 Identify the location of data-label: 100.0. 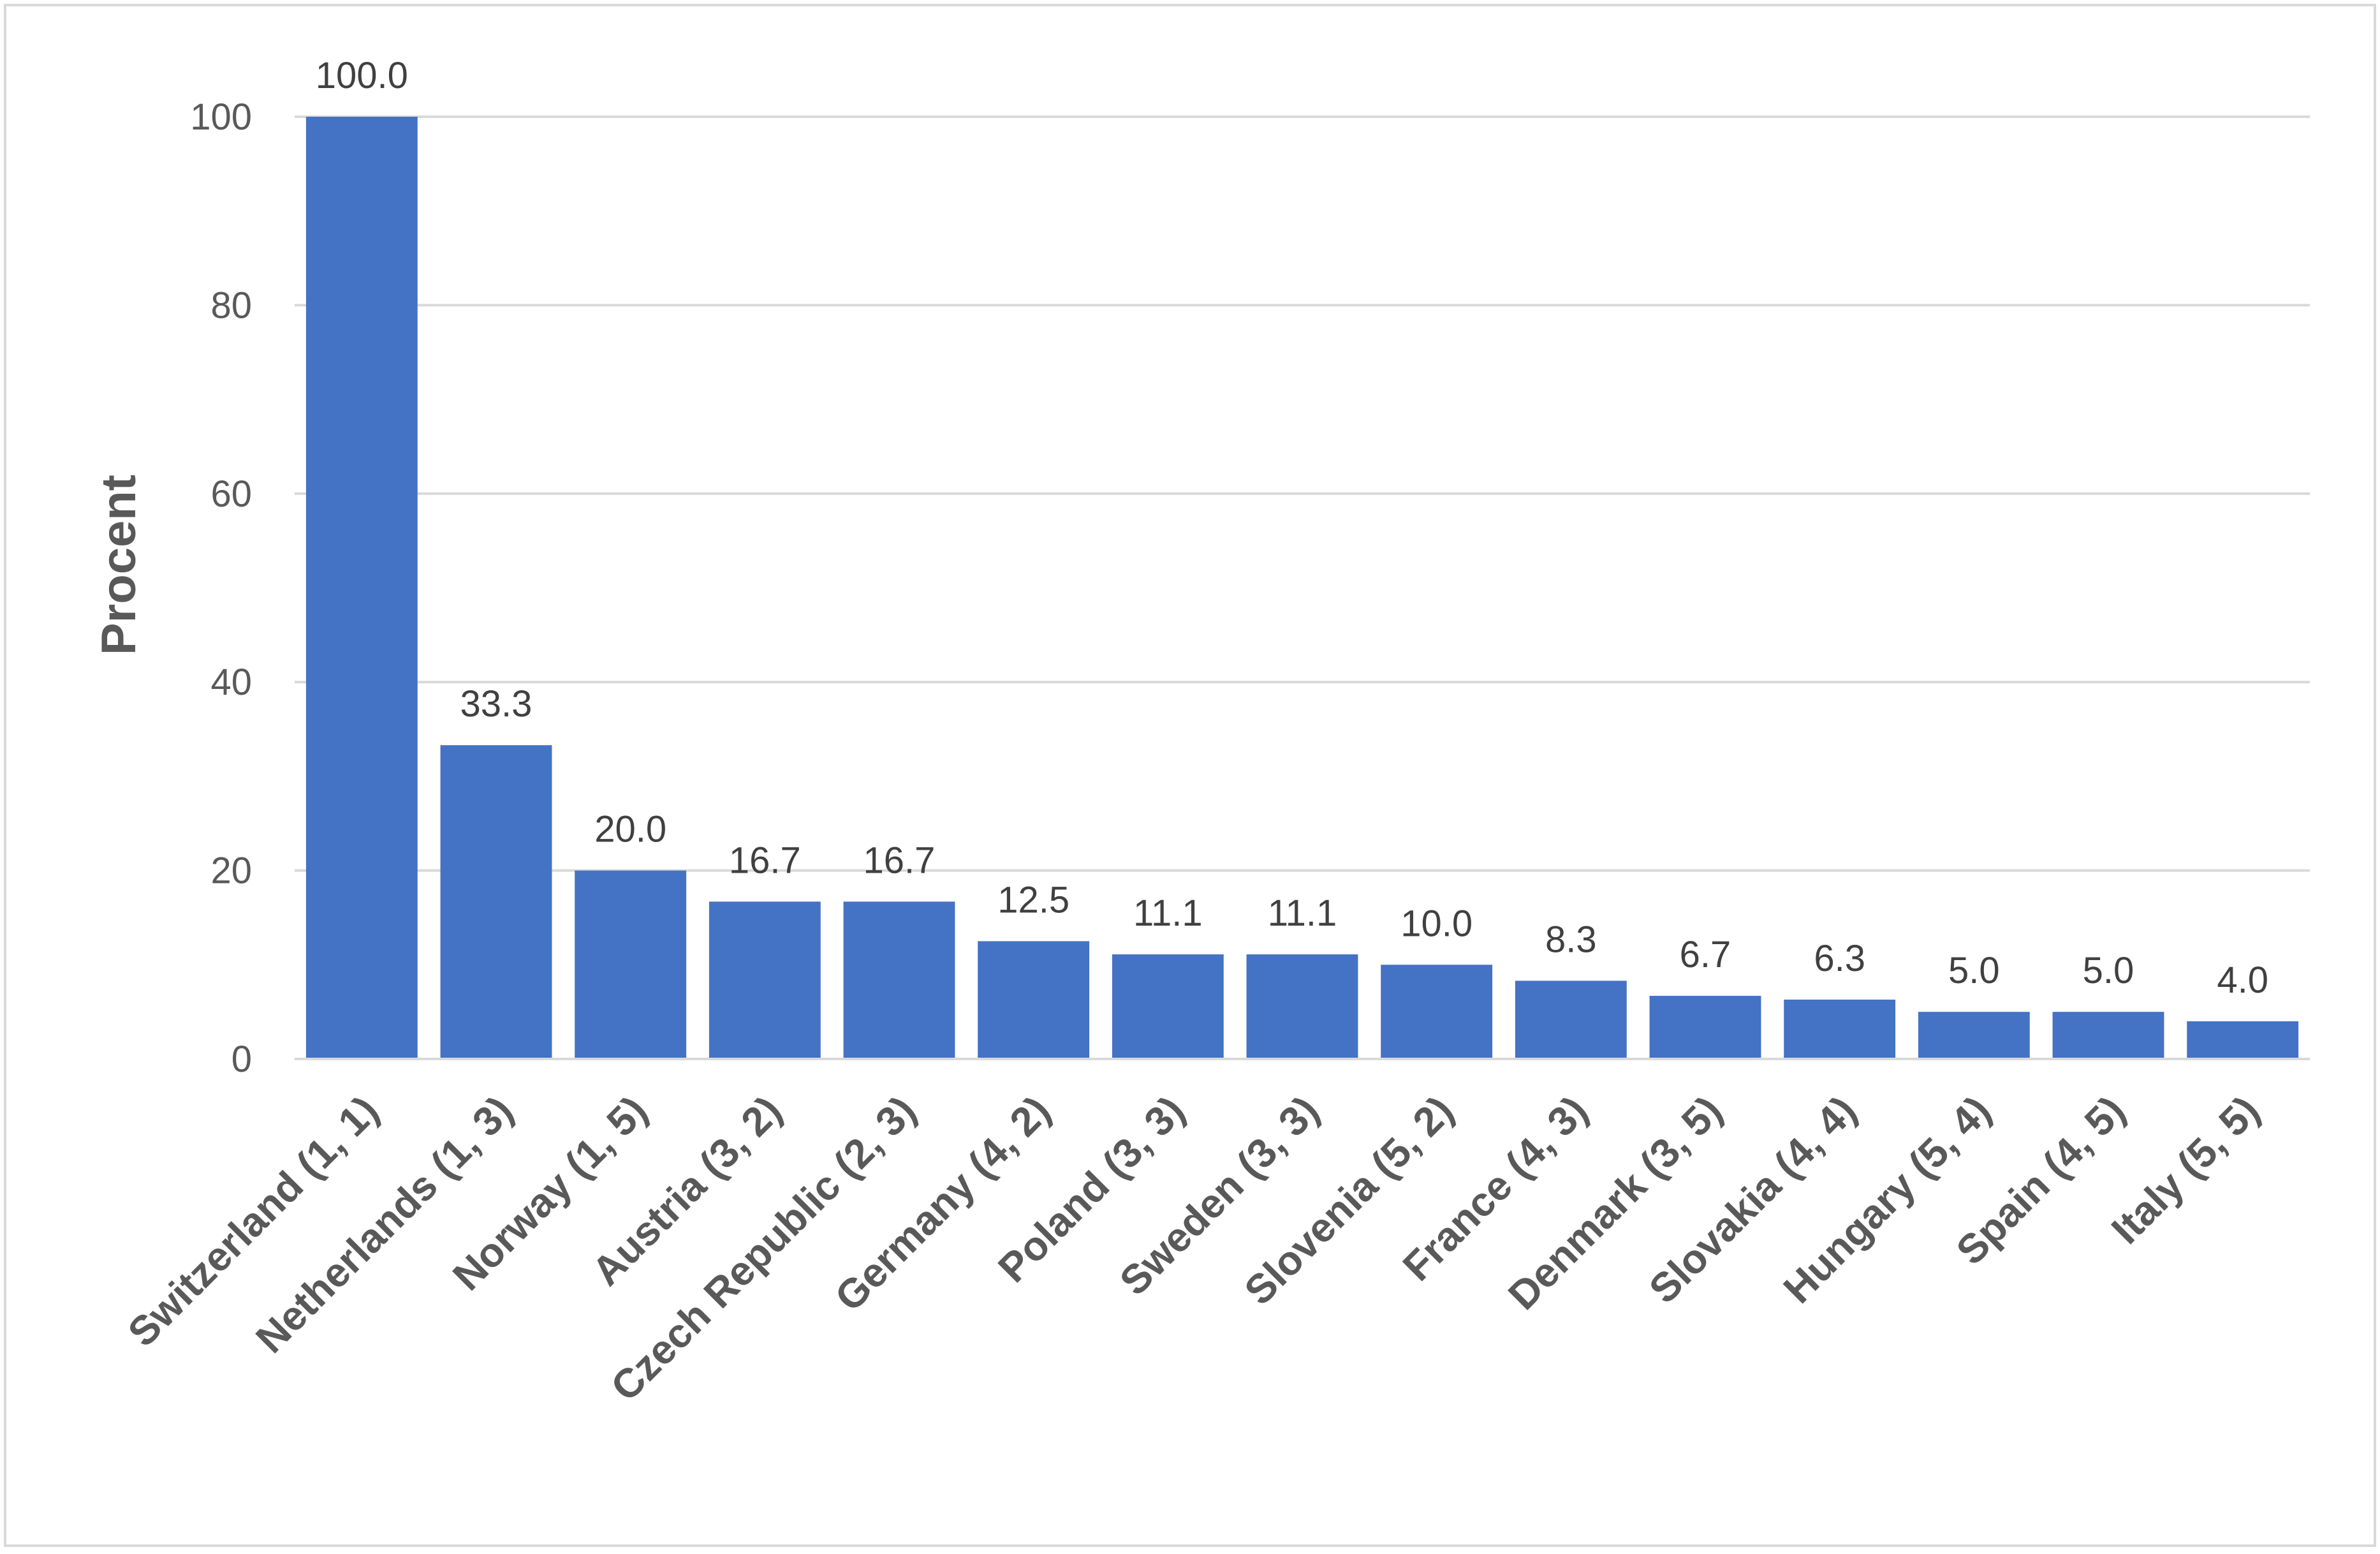
(362, 76).